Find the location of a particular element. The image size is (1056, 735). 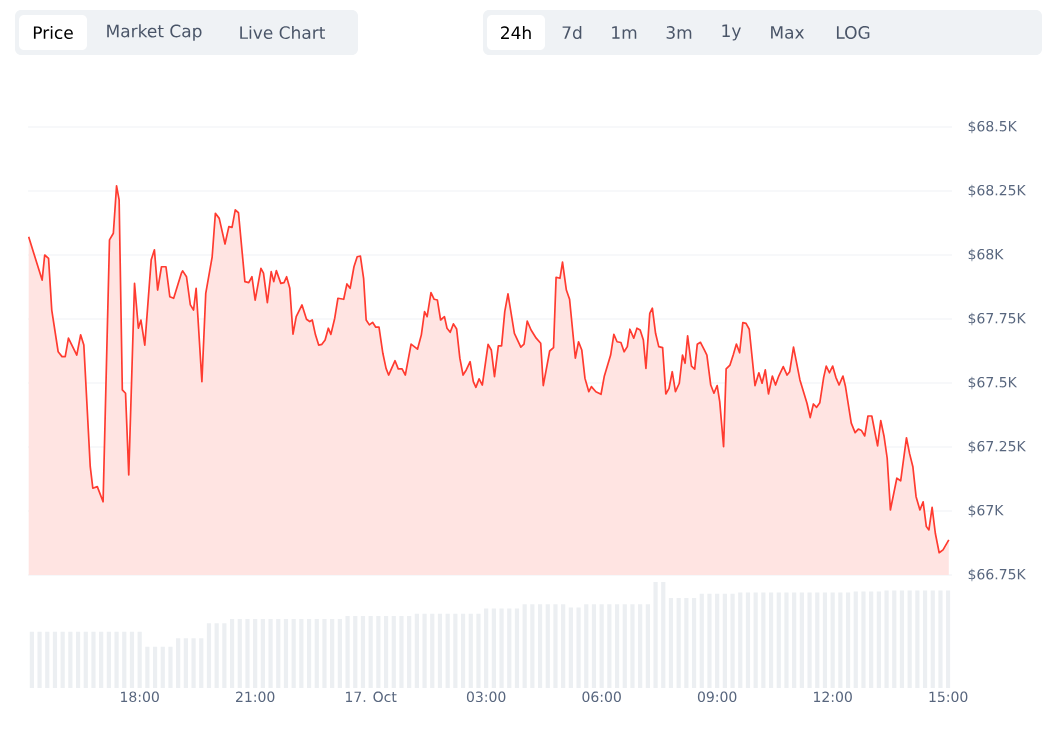

x-tick-label: 18:00 is located at coordinates (140, 697).